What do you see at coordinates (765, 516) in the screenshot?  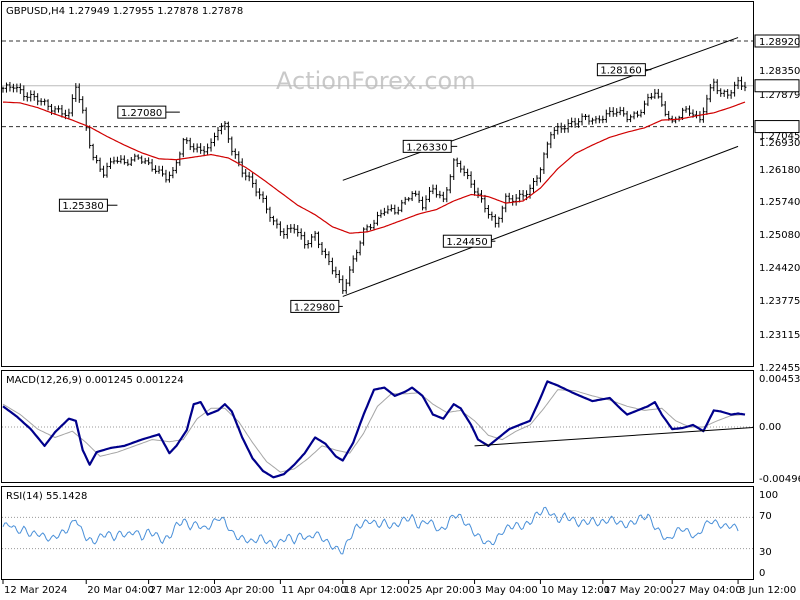 I see `rsi-y-tick: 70` at bounding box center [765, 516].